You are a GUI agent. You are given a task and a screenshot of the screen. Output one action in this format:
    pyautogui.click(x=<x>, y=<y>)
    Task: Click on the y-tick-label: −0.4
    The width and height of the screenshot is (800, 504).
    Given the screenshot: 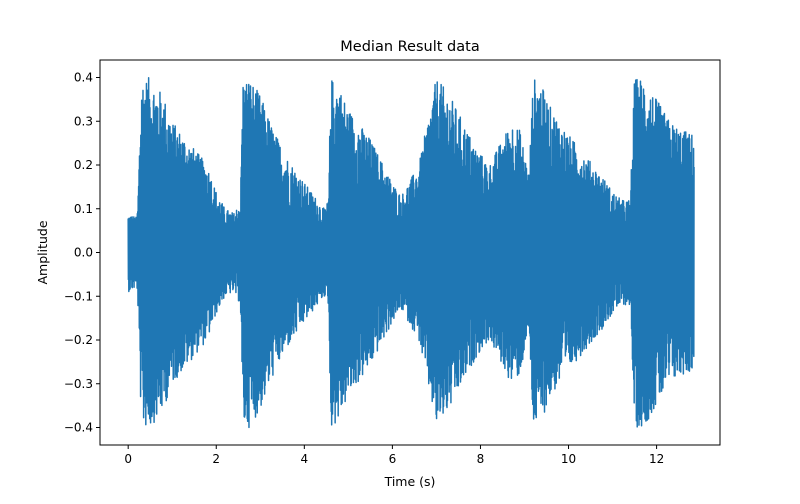 What is the action you would take?
    pyautogui.click(x=78, y=428)
    